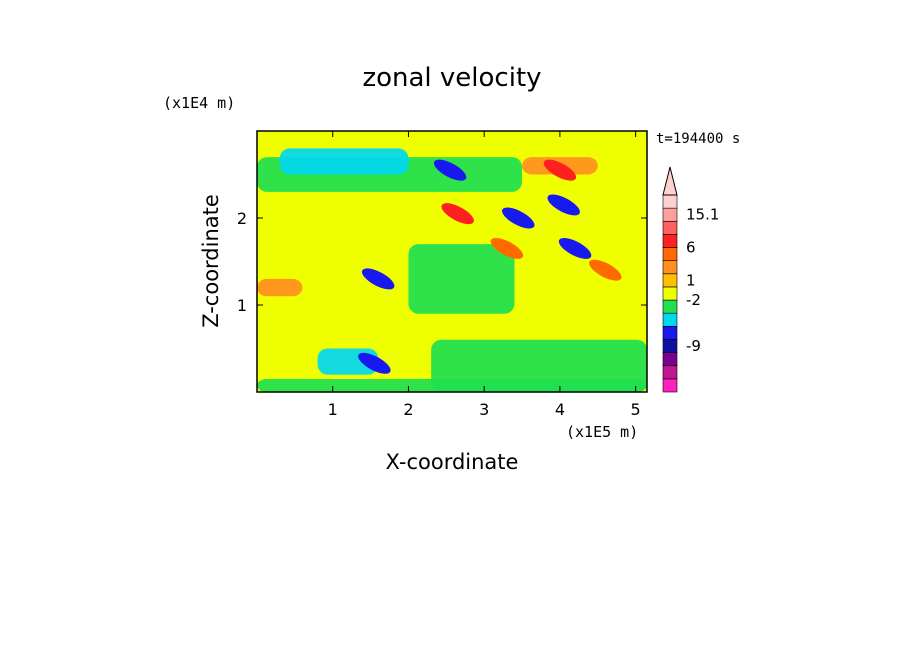  What do you see at coordinates (484, 409) in the screenshot?
I see `x-tick-label-2: 3` at bounding box center [484, 409].